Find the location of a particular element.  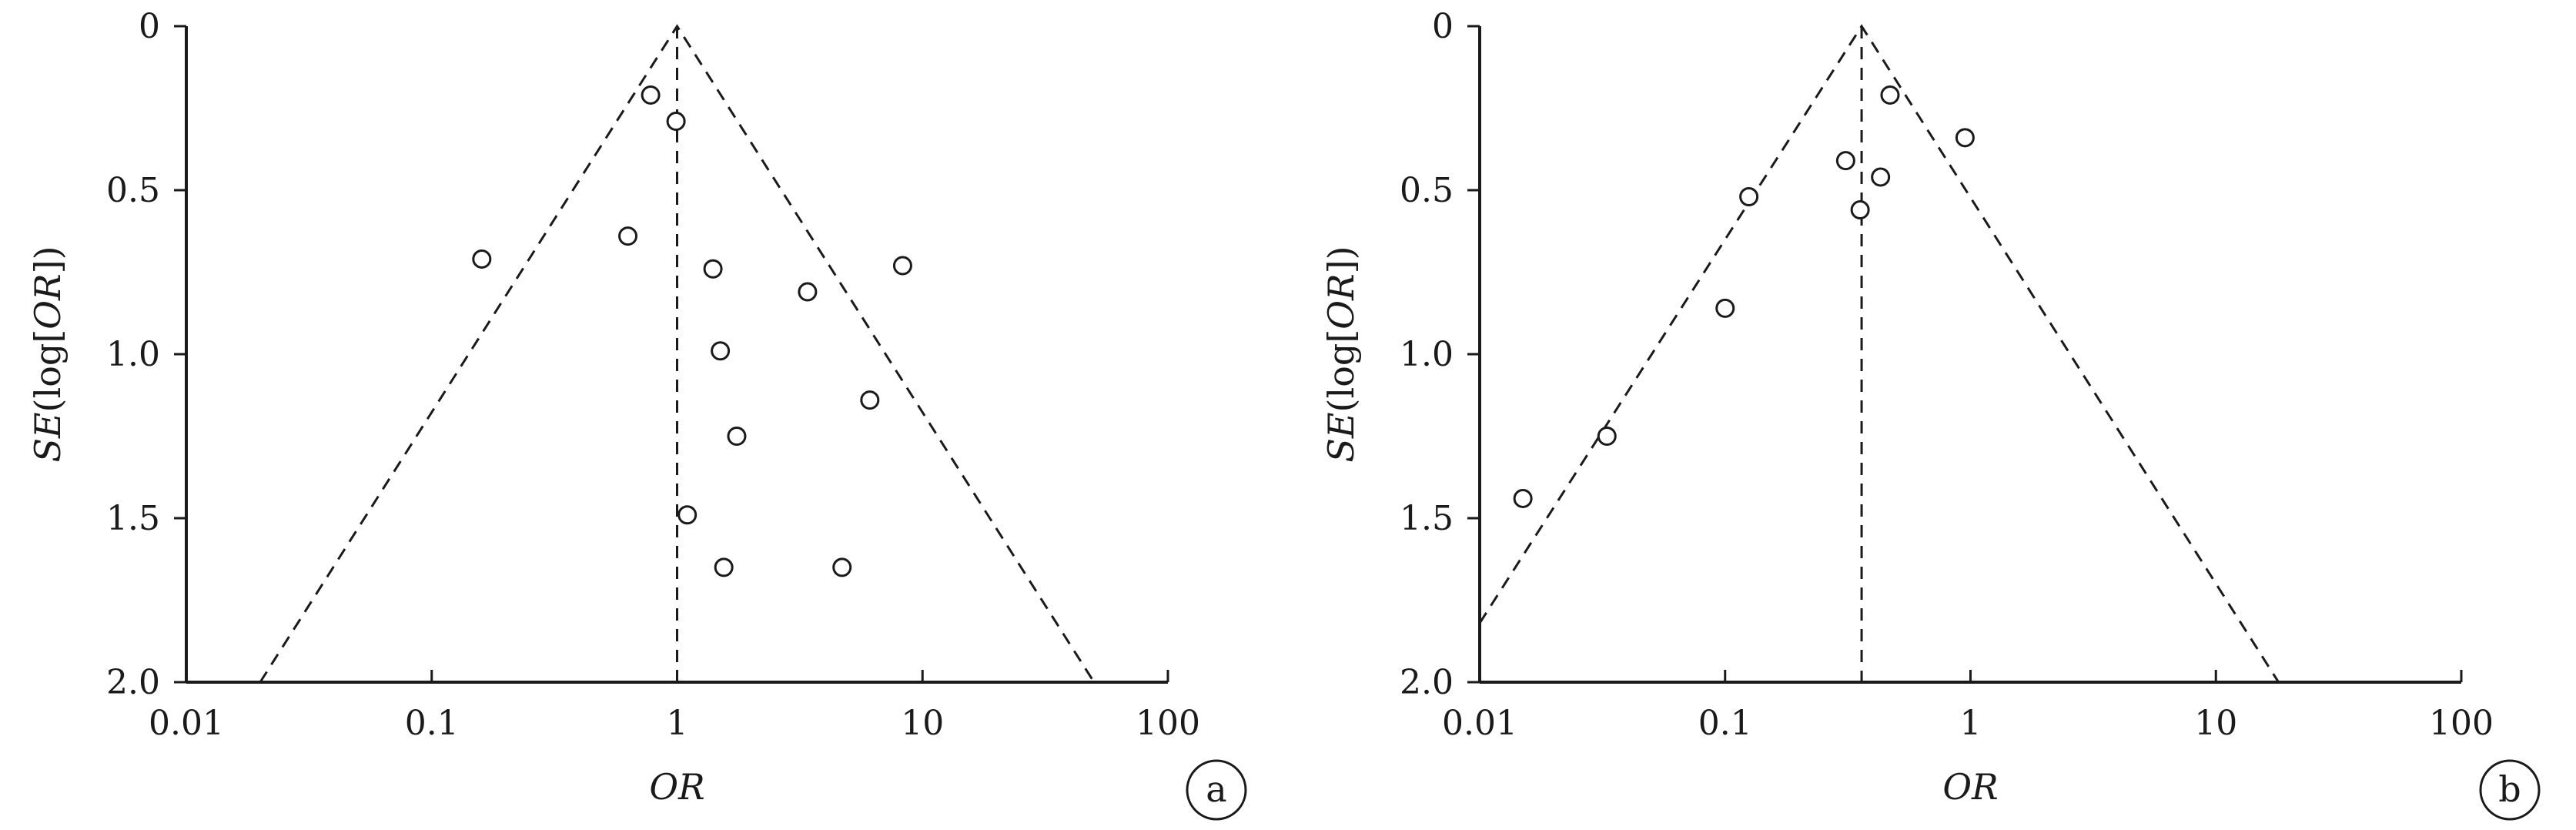

panel-label: b is located at coordinates (2510, 789).